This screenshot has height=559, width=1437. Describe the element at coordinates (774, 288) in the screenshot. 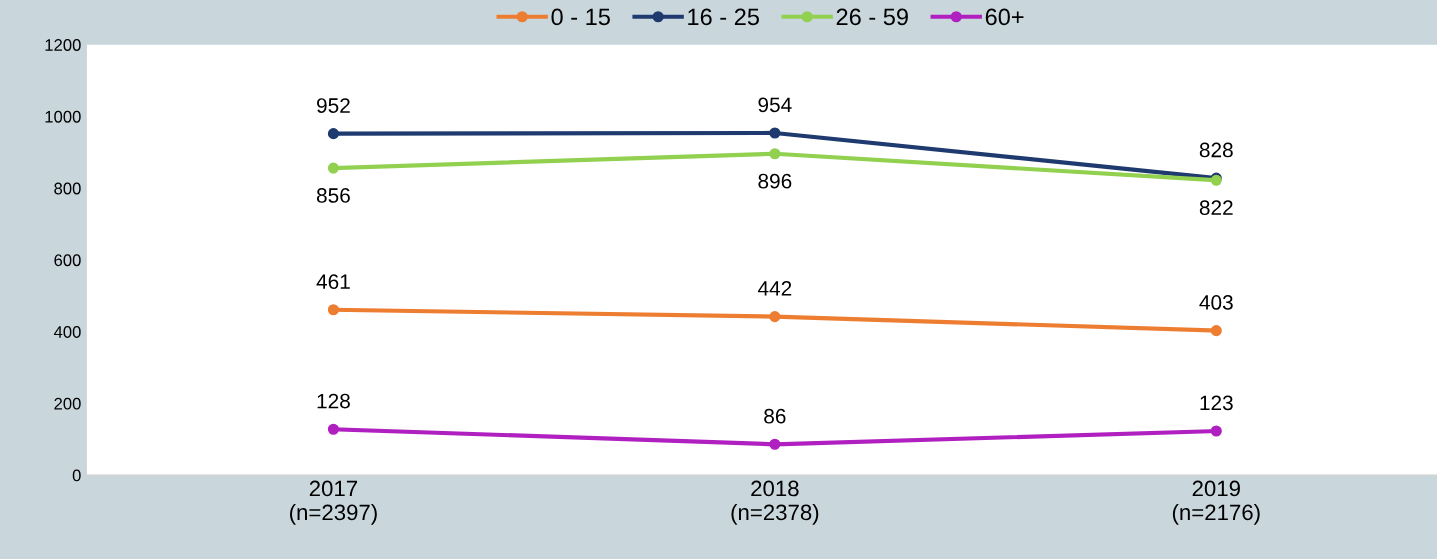

I see `data-label: 442` at that location.